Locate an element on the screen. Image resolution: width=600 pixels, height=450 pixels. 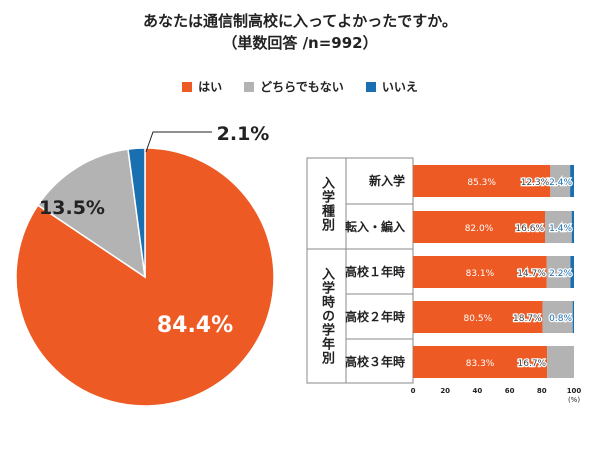
legend: はい どちらでもない いいえ is located at coordinates (300, 86).